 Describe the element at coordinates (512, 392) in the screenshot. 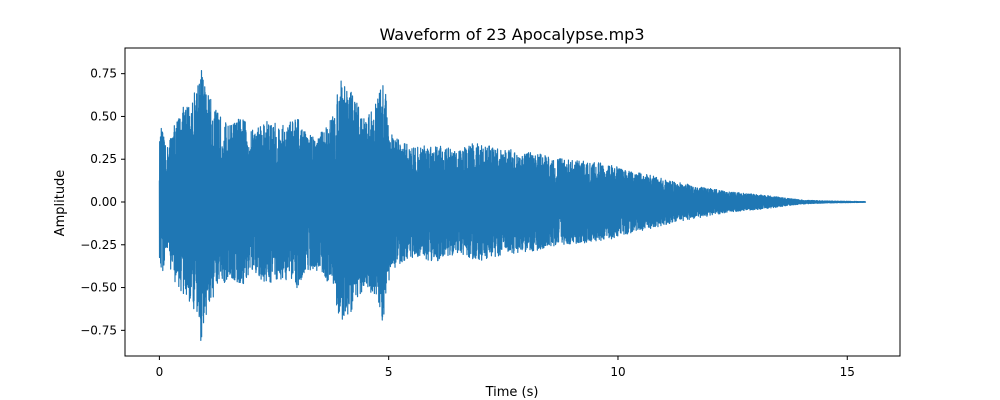

I see `x-axis-label: Time (s)` at that location.